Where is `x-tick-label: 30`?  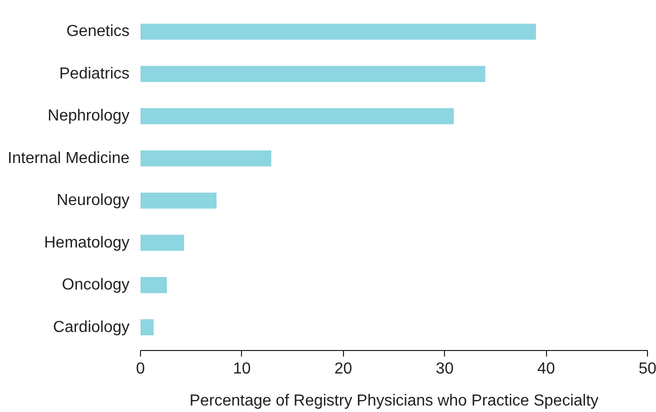
x-tick-label: 30 is located at coordinates (445, 369).